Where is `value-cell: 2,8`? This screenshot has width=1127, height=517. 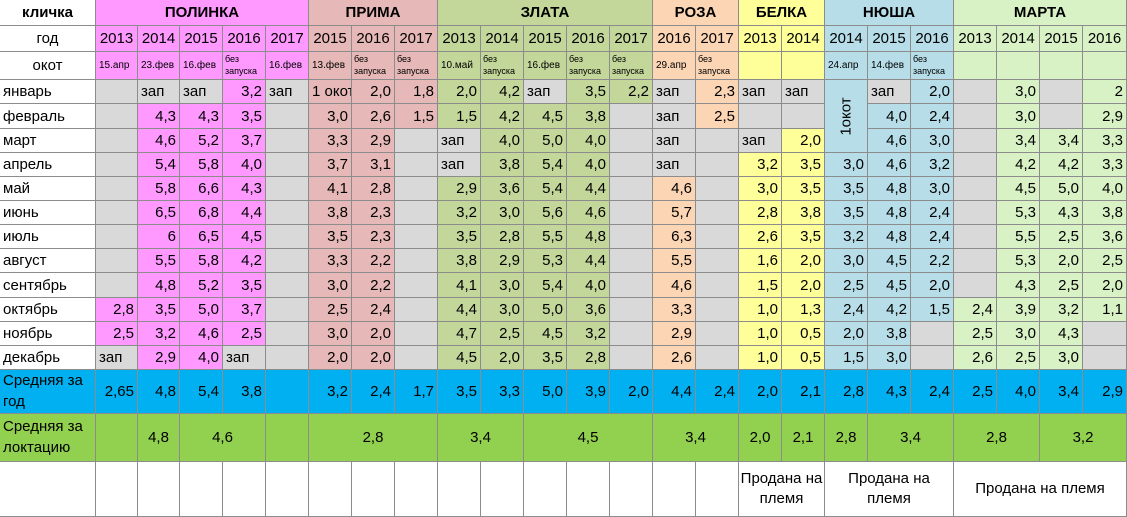 value-cell: 2,8 is located at coordinates (502, 237).